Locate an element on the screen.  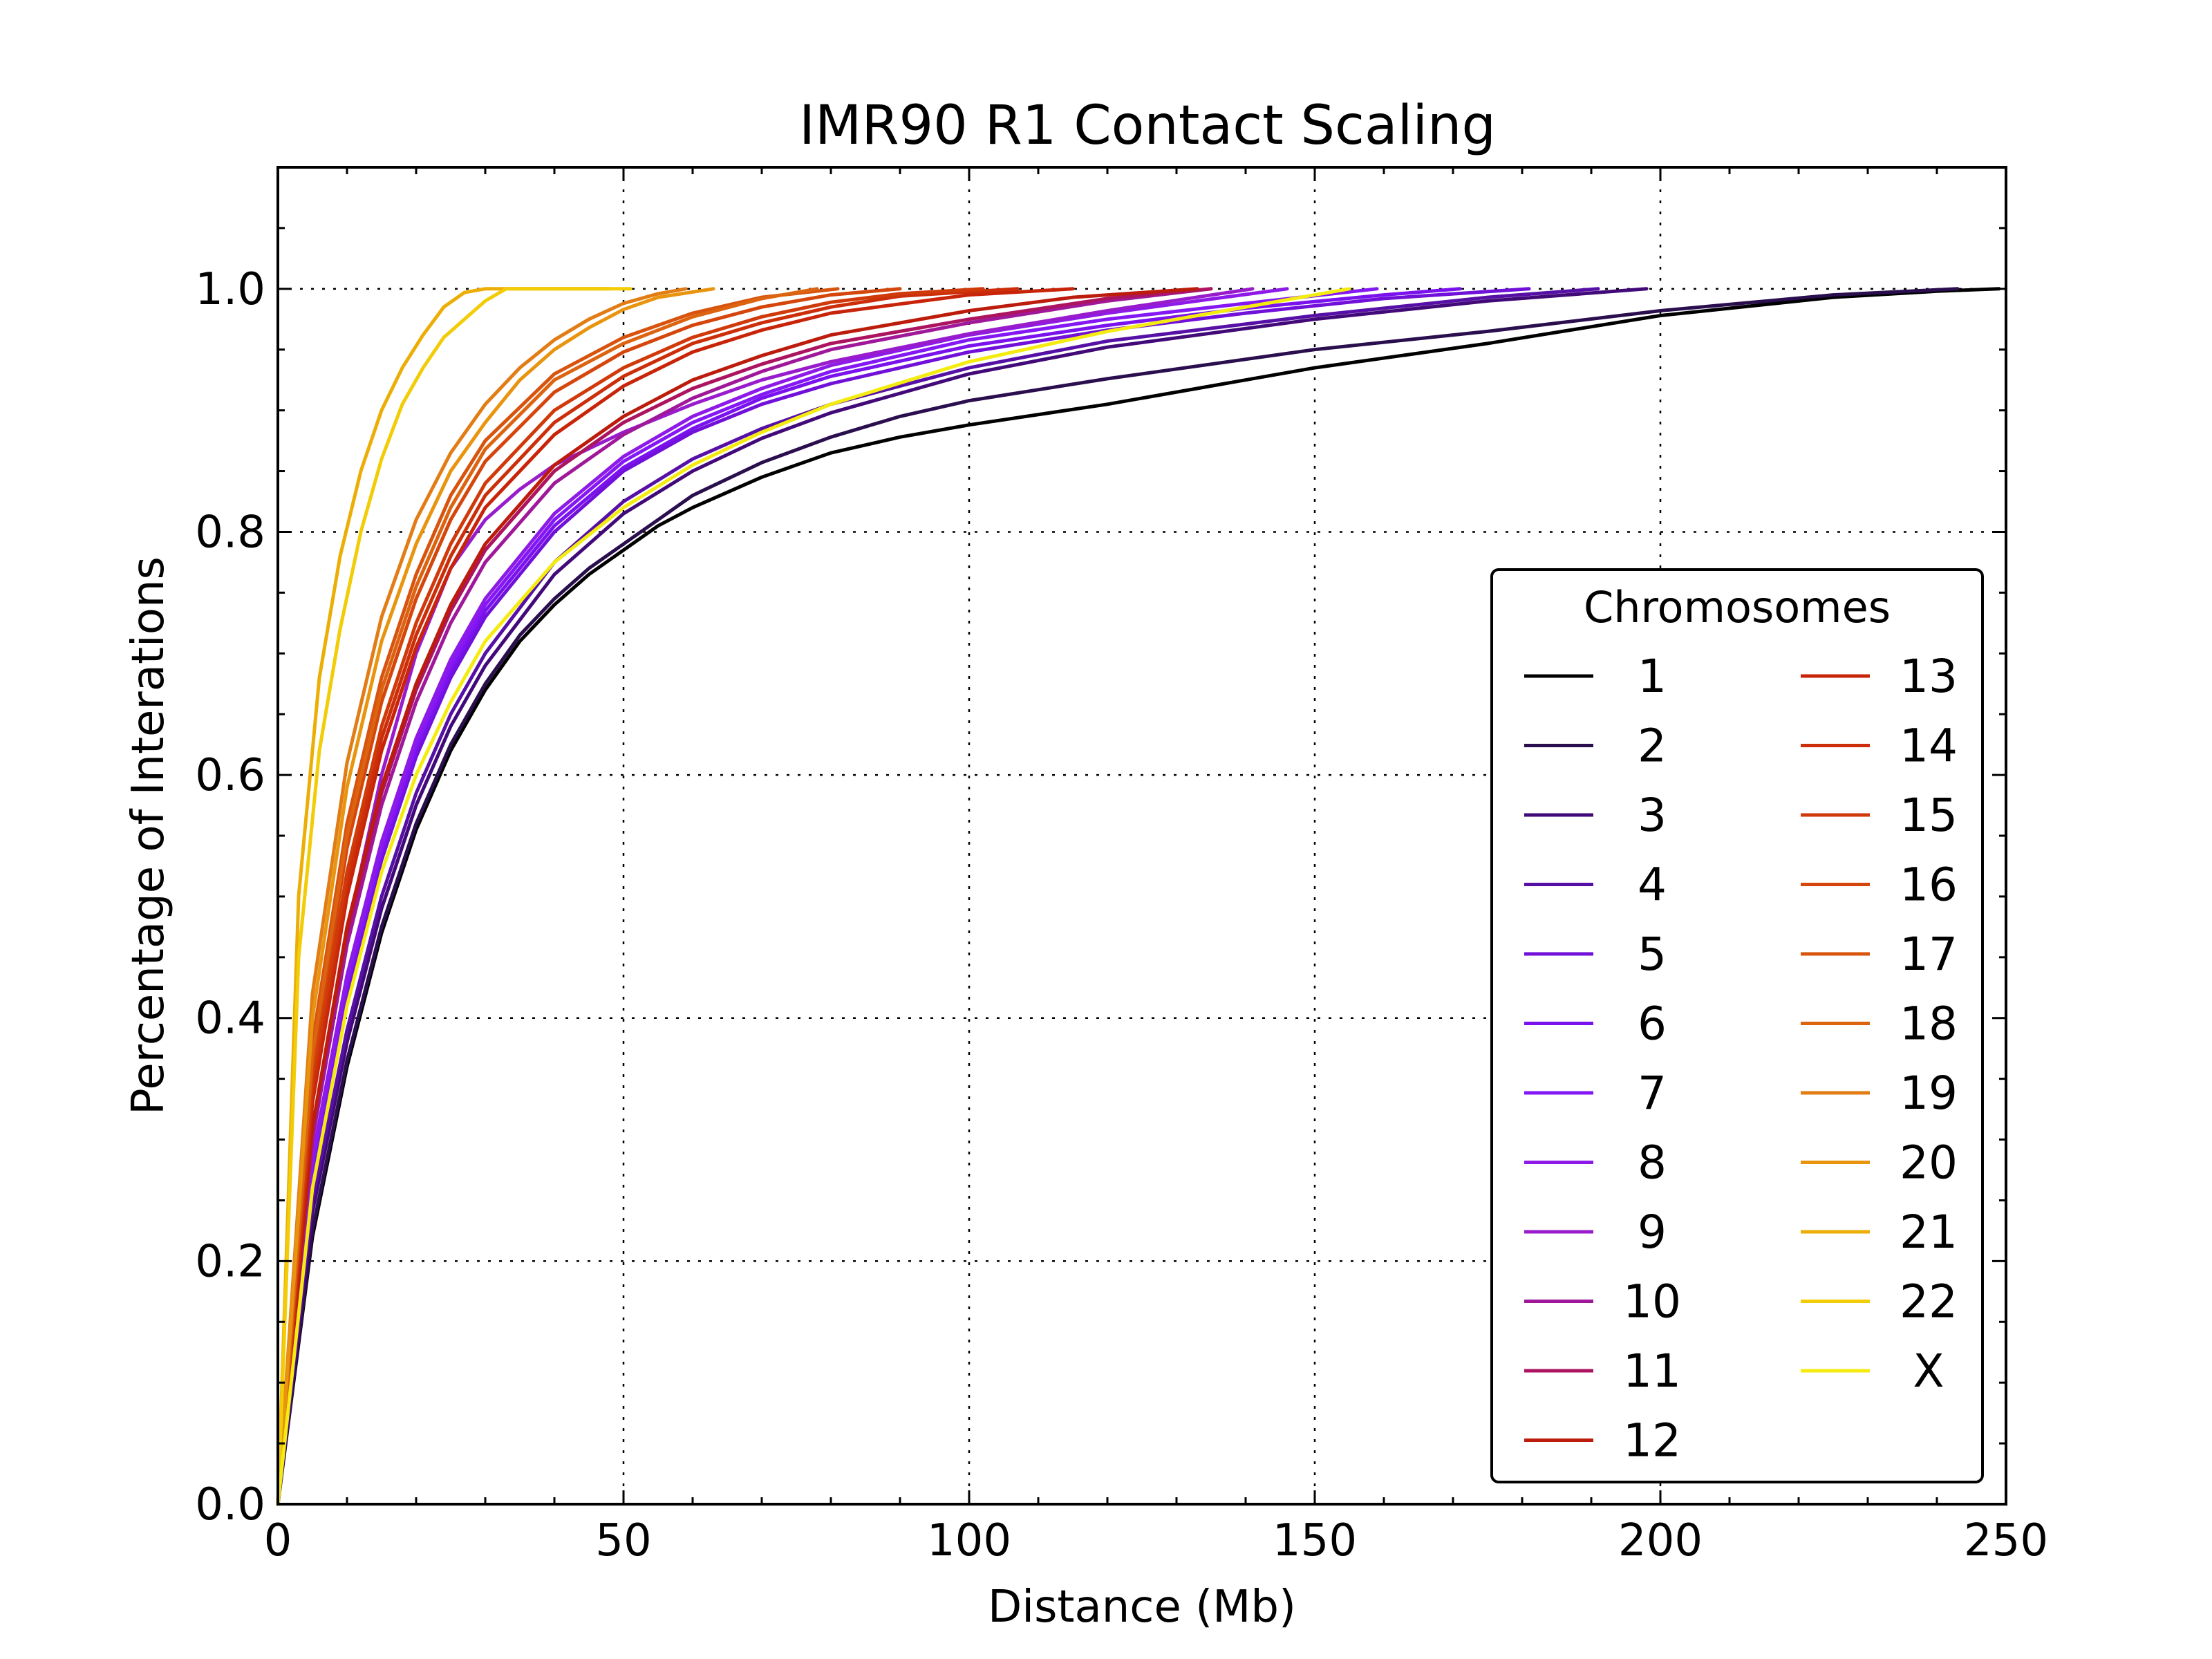
y-axis-title: Percentage of Interations is located at coordinates (148, 835).